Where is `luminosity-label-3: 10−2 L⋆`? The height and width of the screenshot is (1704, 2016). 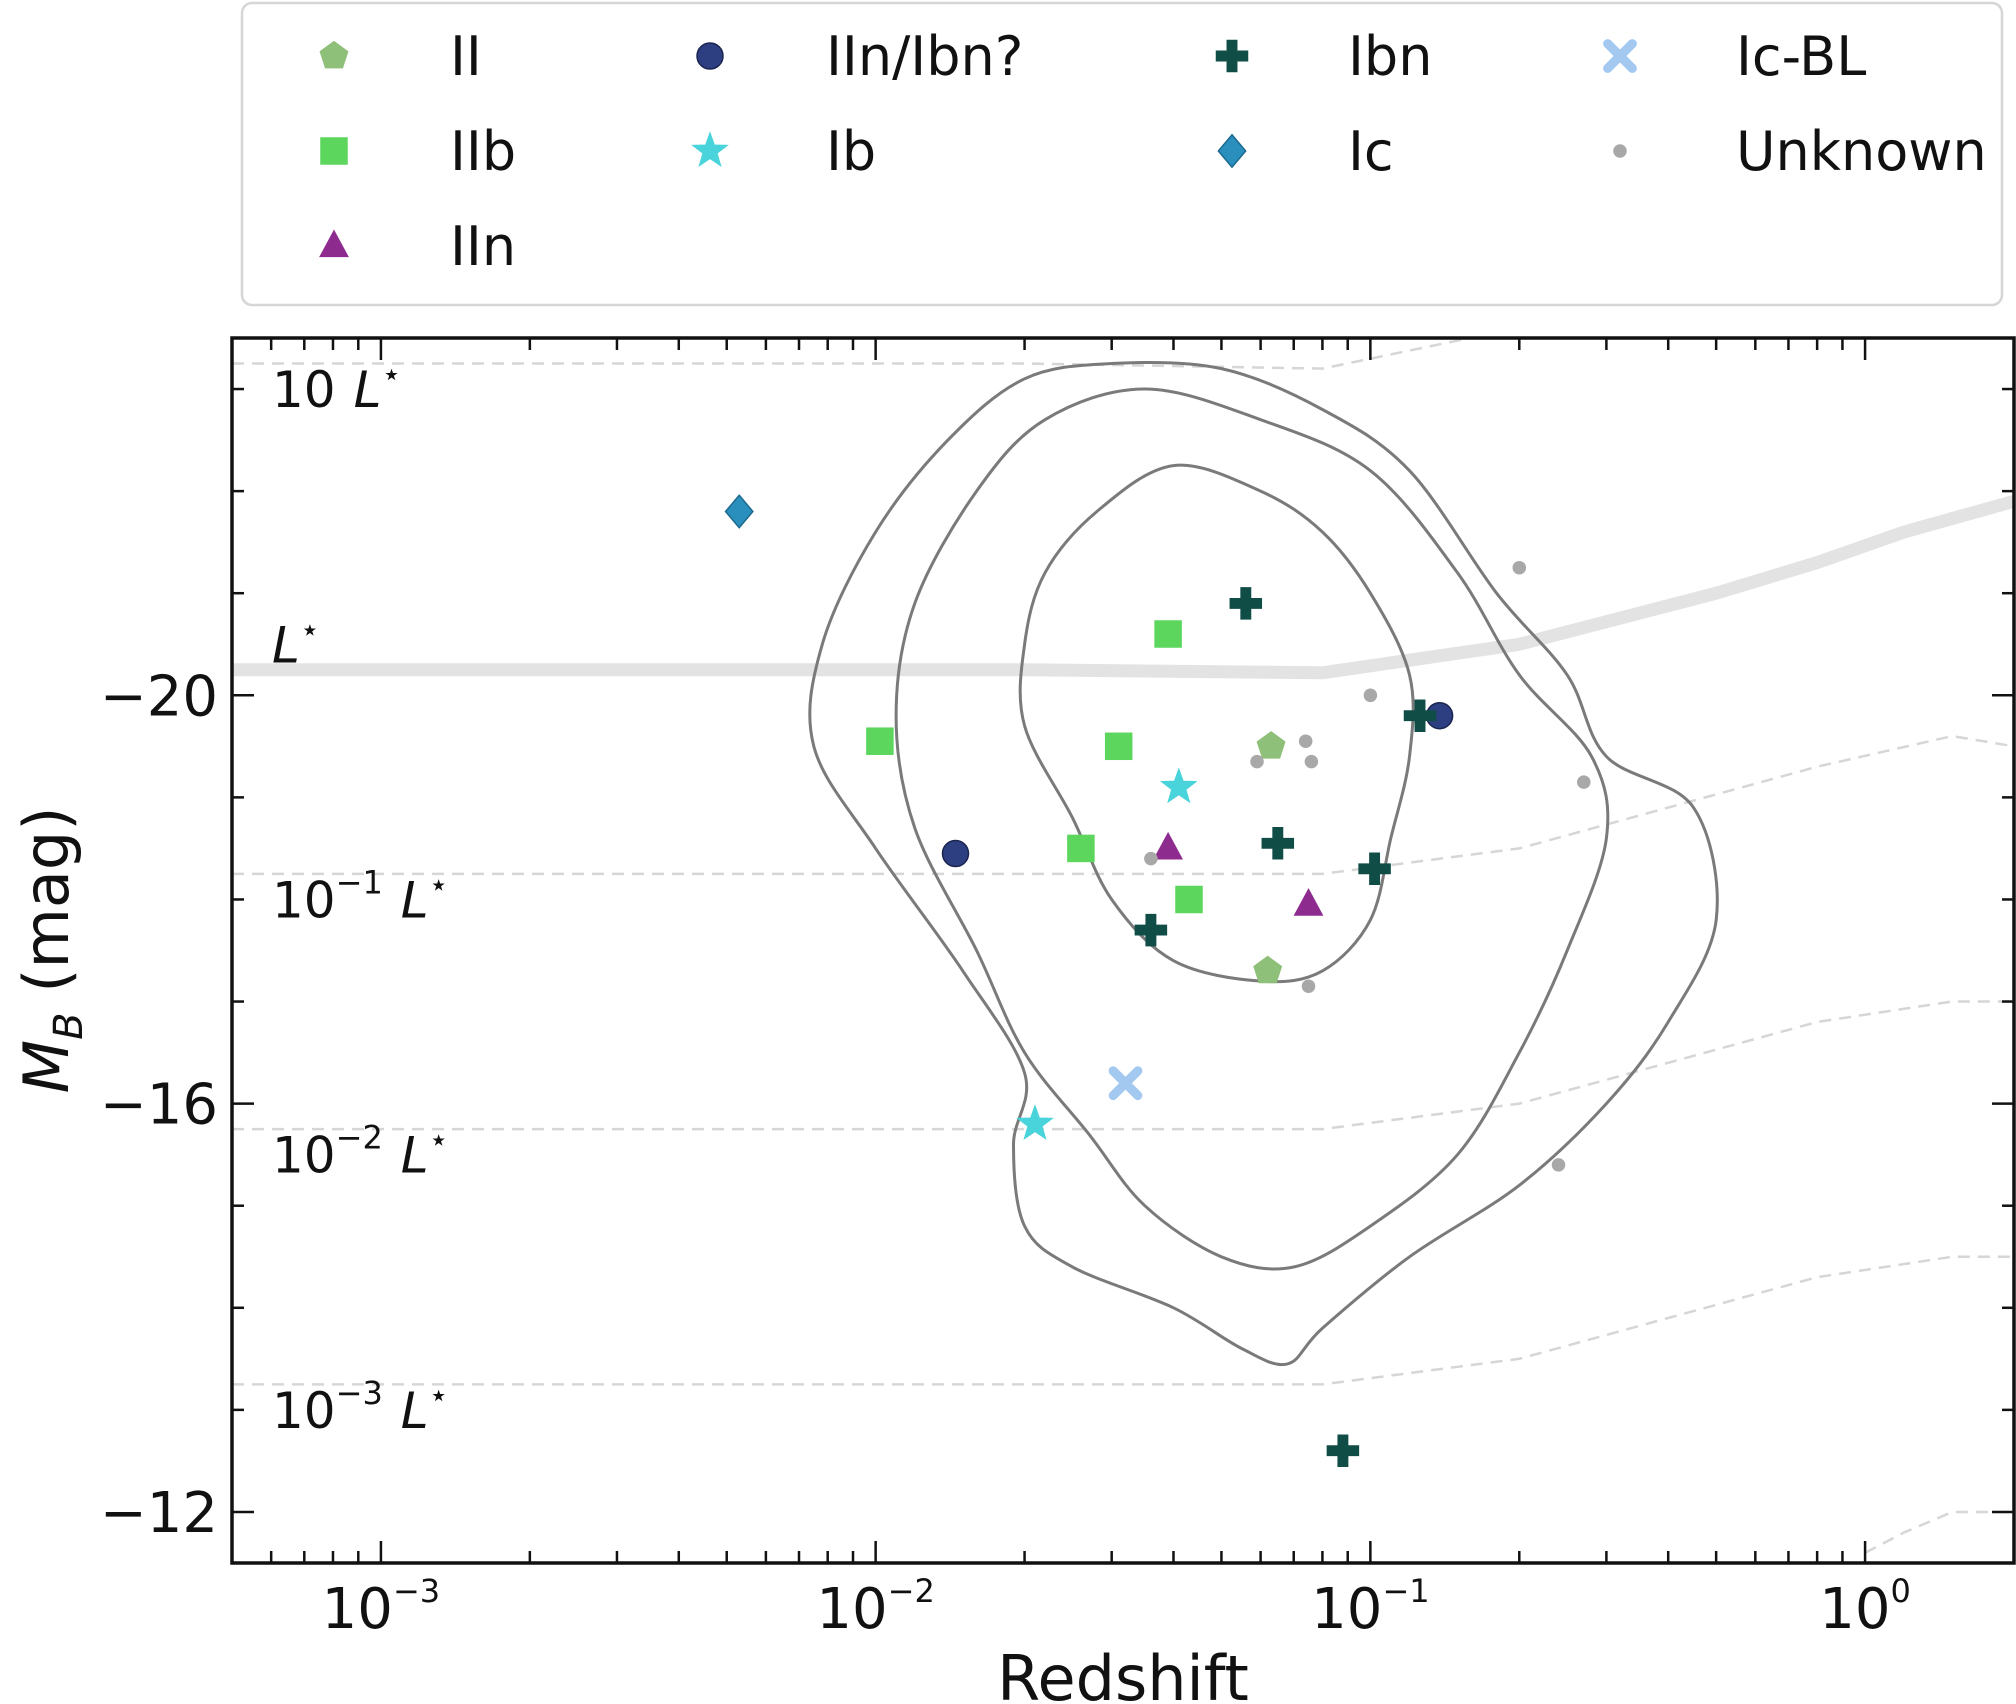
luminosity-label-3: 10−2 L⋆ is located at coordinates (360, 1152).